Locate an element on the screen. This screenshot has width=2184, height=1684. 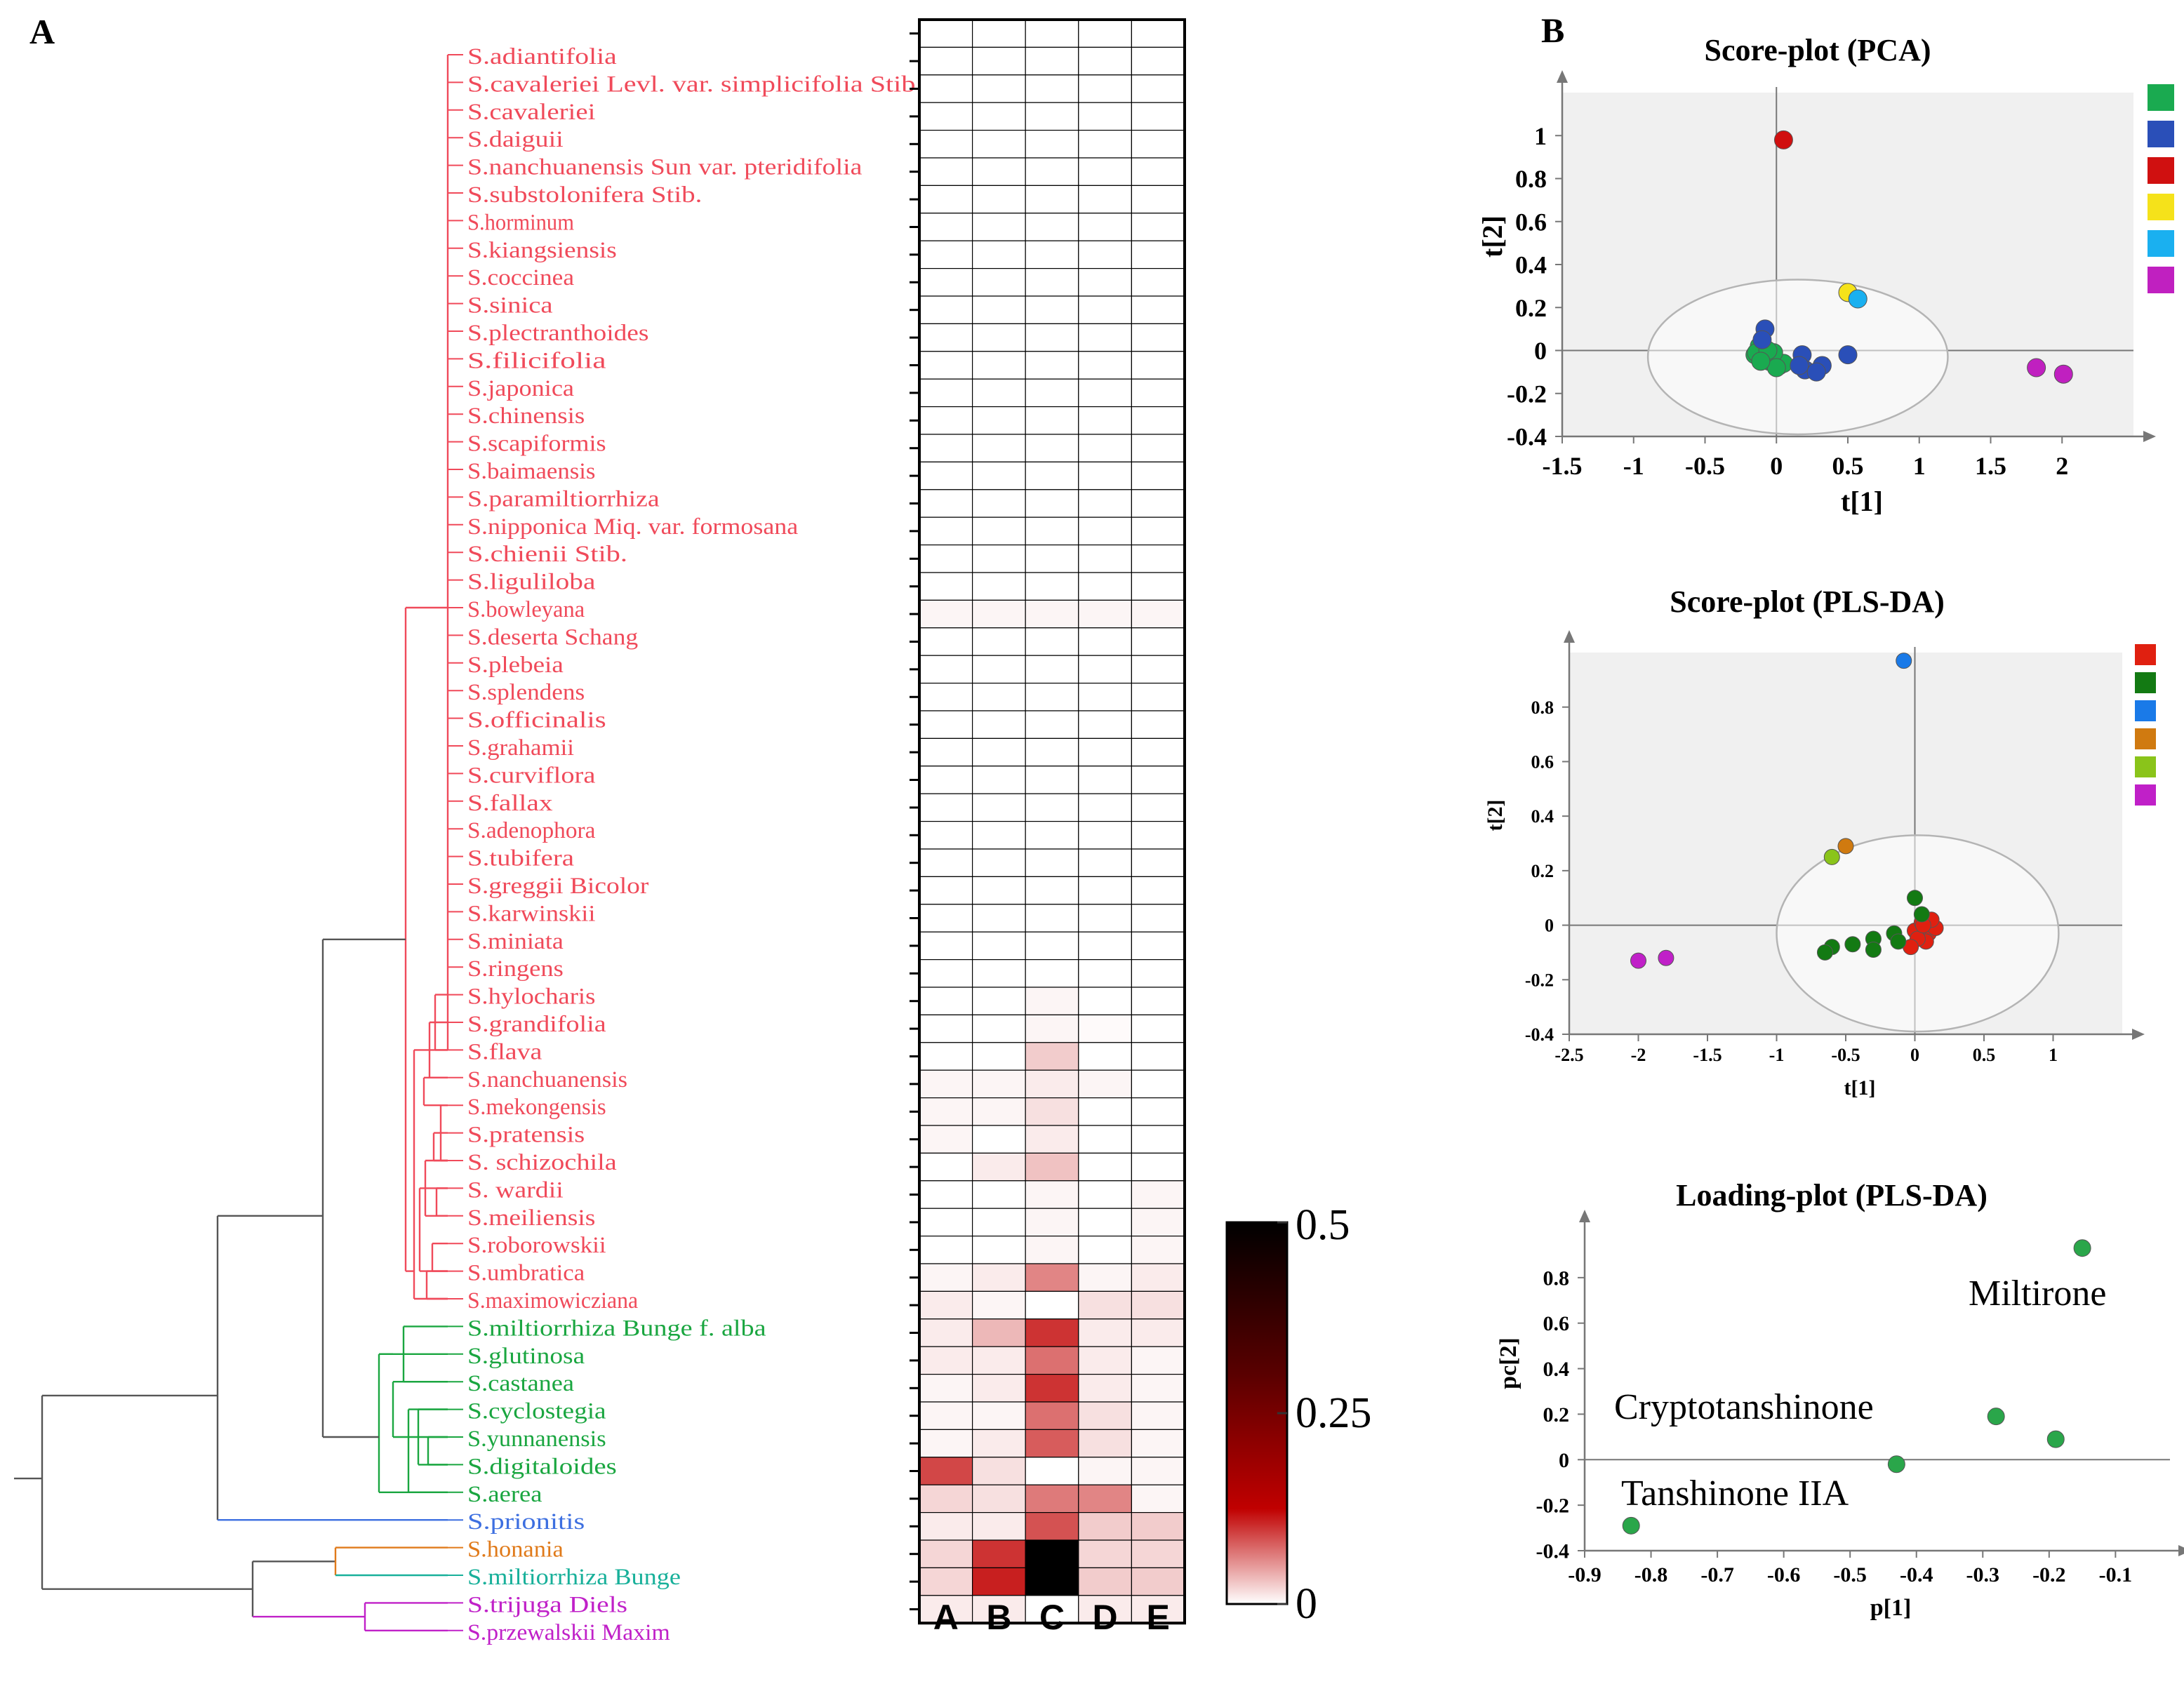
taxon-label: S.karwinskii is located at coordinates (531, 914).